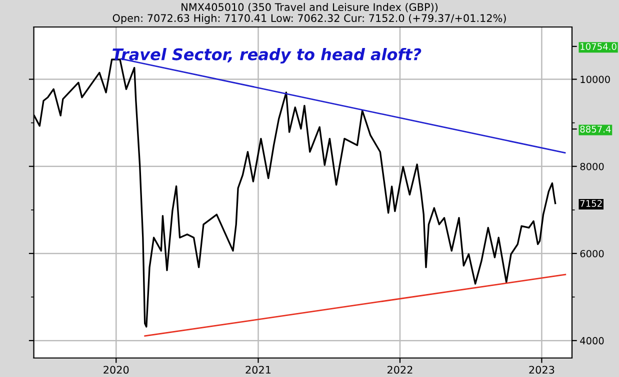  Describe the element at coordinates (310, 7) in the screenshot. I see `chart-title: NMX405010 (350 Travel and Leisure Index (GBP))` at that location.